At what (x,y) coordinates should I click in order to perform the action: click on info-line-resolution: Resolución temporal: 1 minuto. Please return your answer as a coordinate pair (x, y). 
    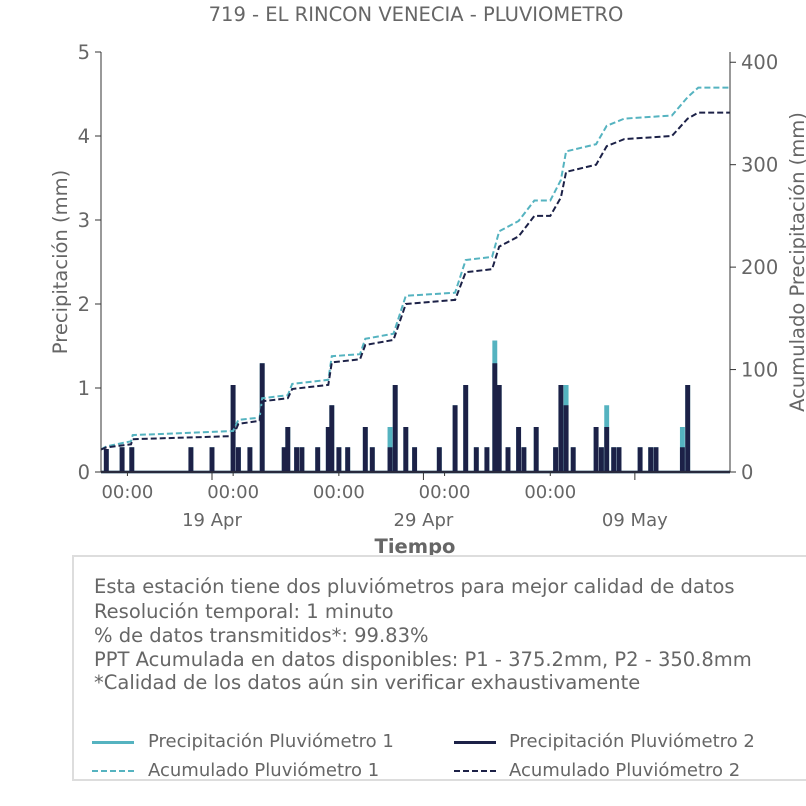
    Looking at the image, I should click on (244, 611).